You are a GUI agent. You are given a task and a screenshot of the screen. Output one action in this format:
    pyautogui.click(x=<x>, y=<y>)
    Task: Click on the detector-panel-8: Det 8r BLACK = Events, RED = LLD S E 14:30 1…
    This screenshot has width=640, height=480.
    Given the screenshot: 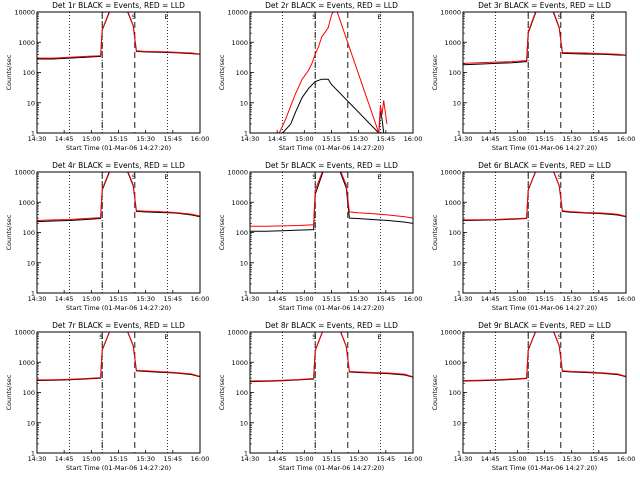 What is the action you would take?
    pyautogui.click(x=319, y=400)
    